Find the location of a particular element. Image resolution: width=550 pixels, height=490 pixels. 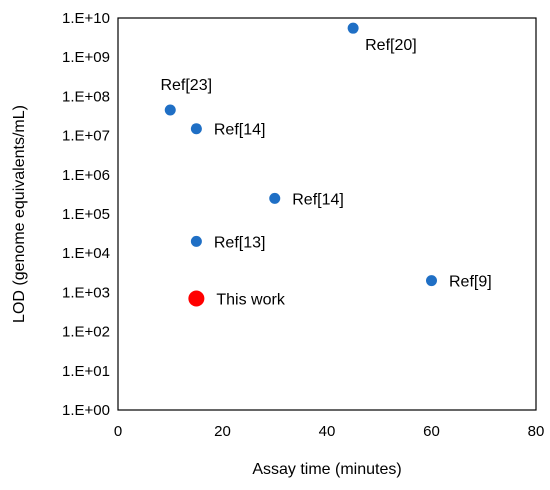

y-tick-label: 1.E+10 is located at coordinates (86, 18).